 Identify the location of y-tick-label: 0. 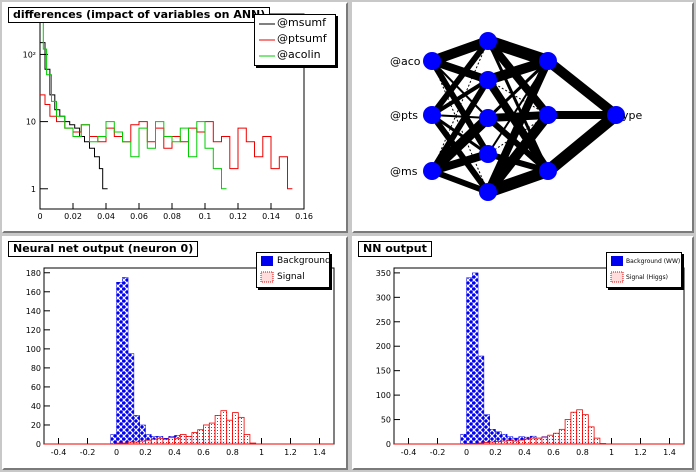
(388, 444).